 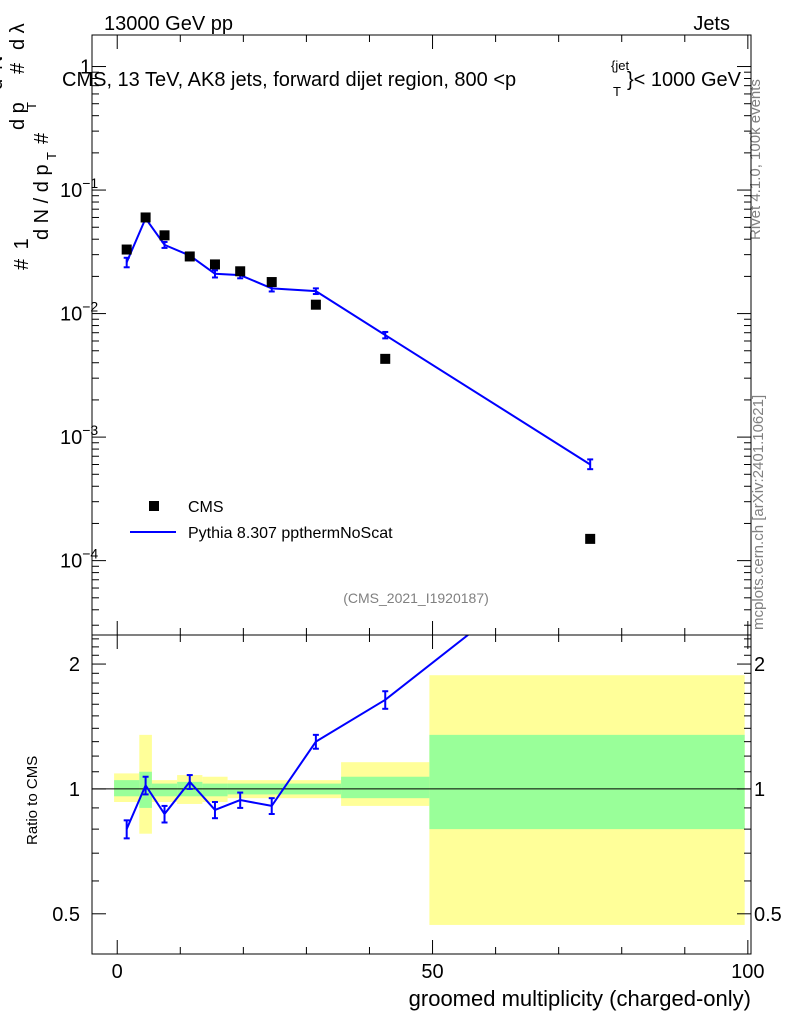 I want to click on svg-text: N, so click(x=3, y=63).